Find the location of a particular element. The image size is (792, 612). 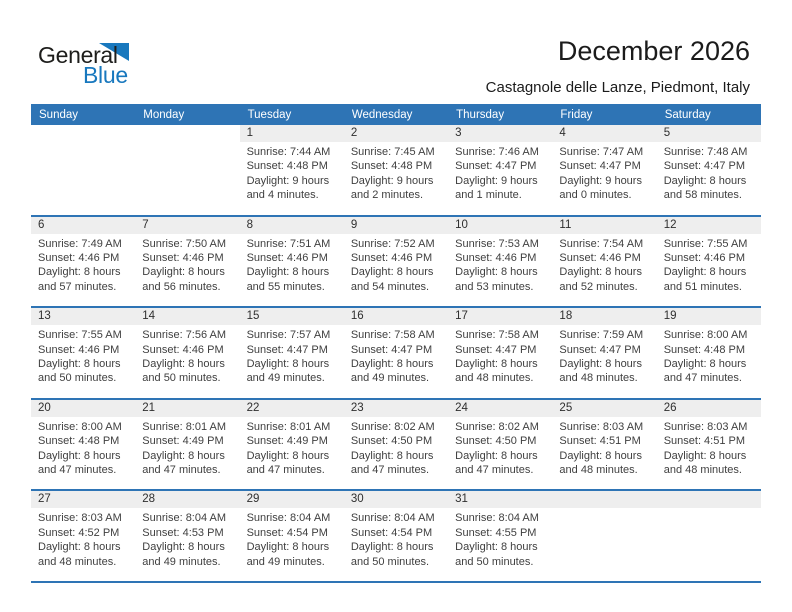

day-number: 31 is located at coordinates (461, 499).